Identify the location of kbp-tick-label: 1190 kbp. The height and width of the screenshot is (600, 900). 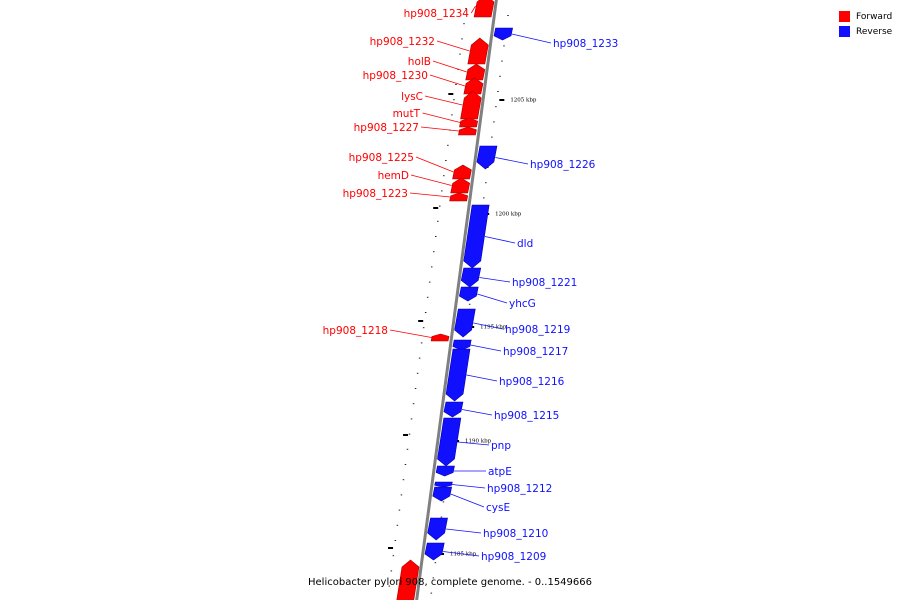
(478, 442).